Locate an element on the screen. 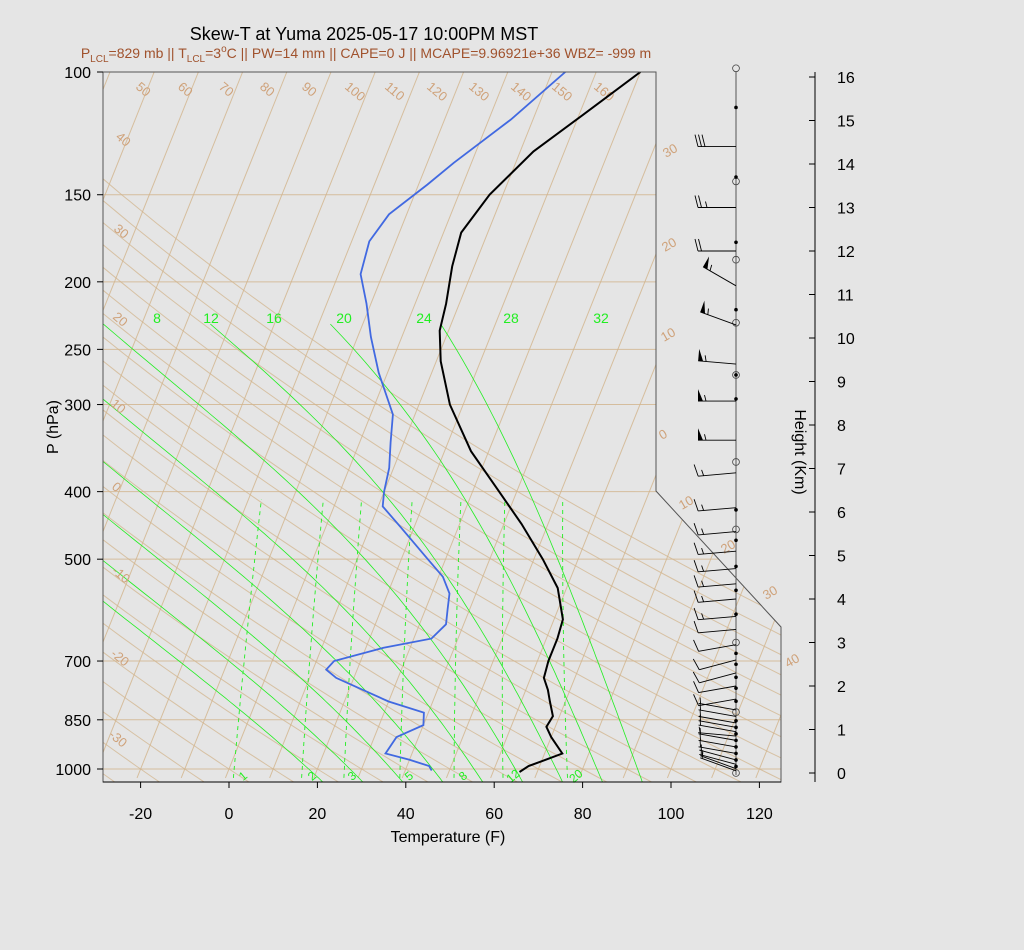 This screenshot has width=1024, height=950. height-tick-label-2: 2 is located at coordinates (841, 687).